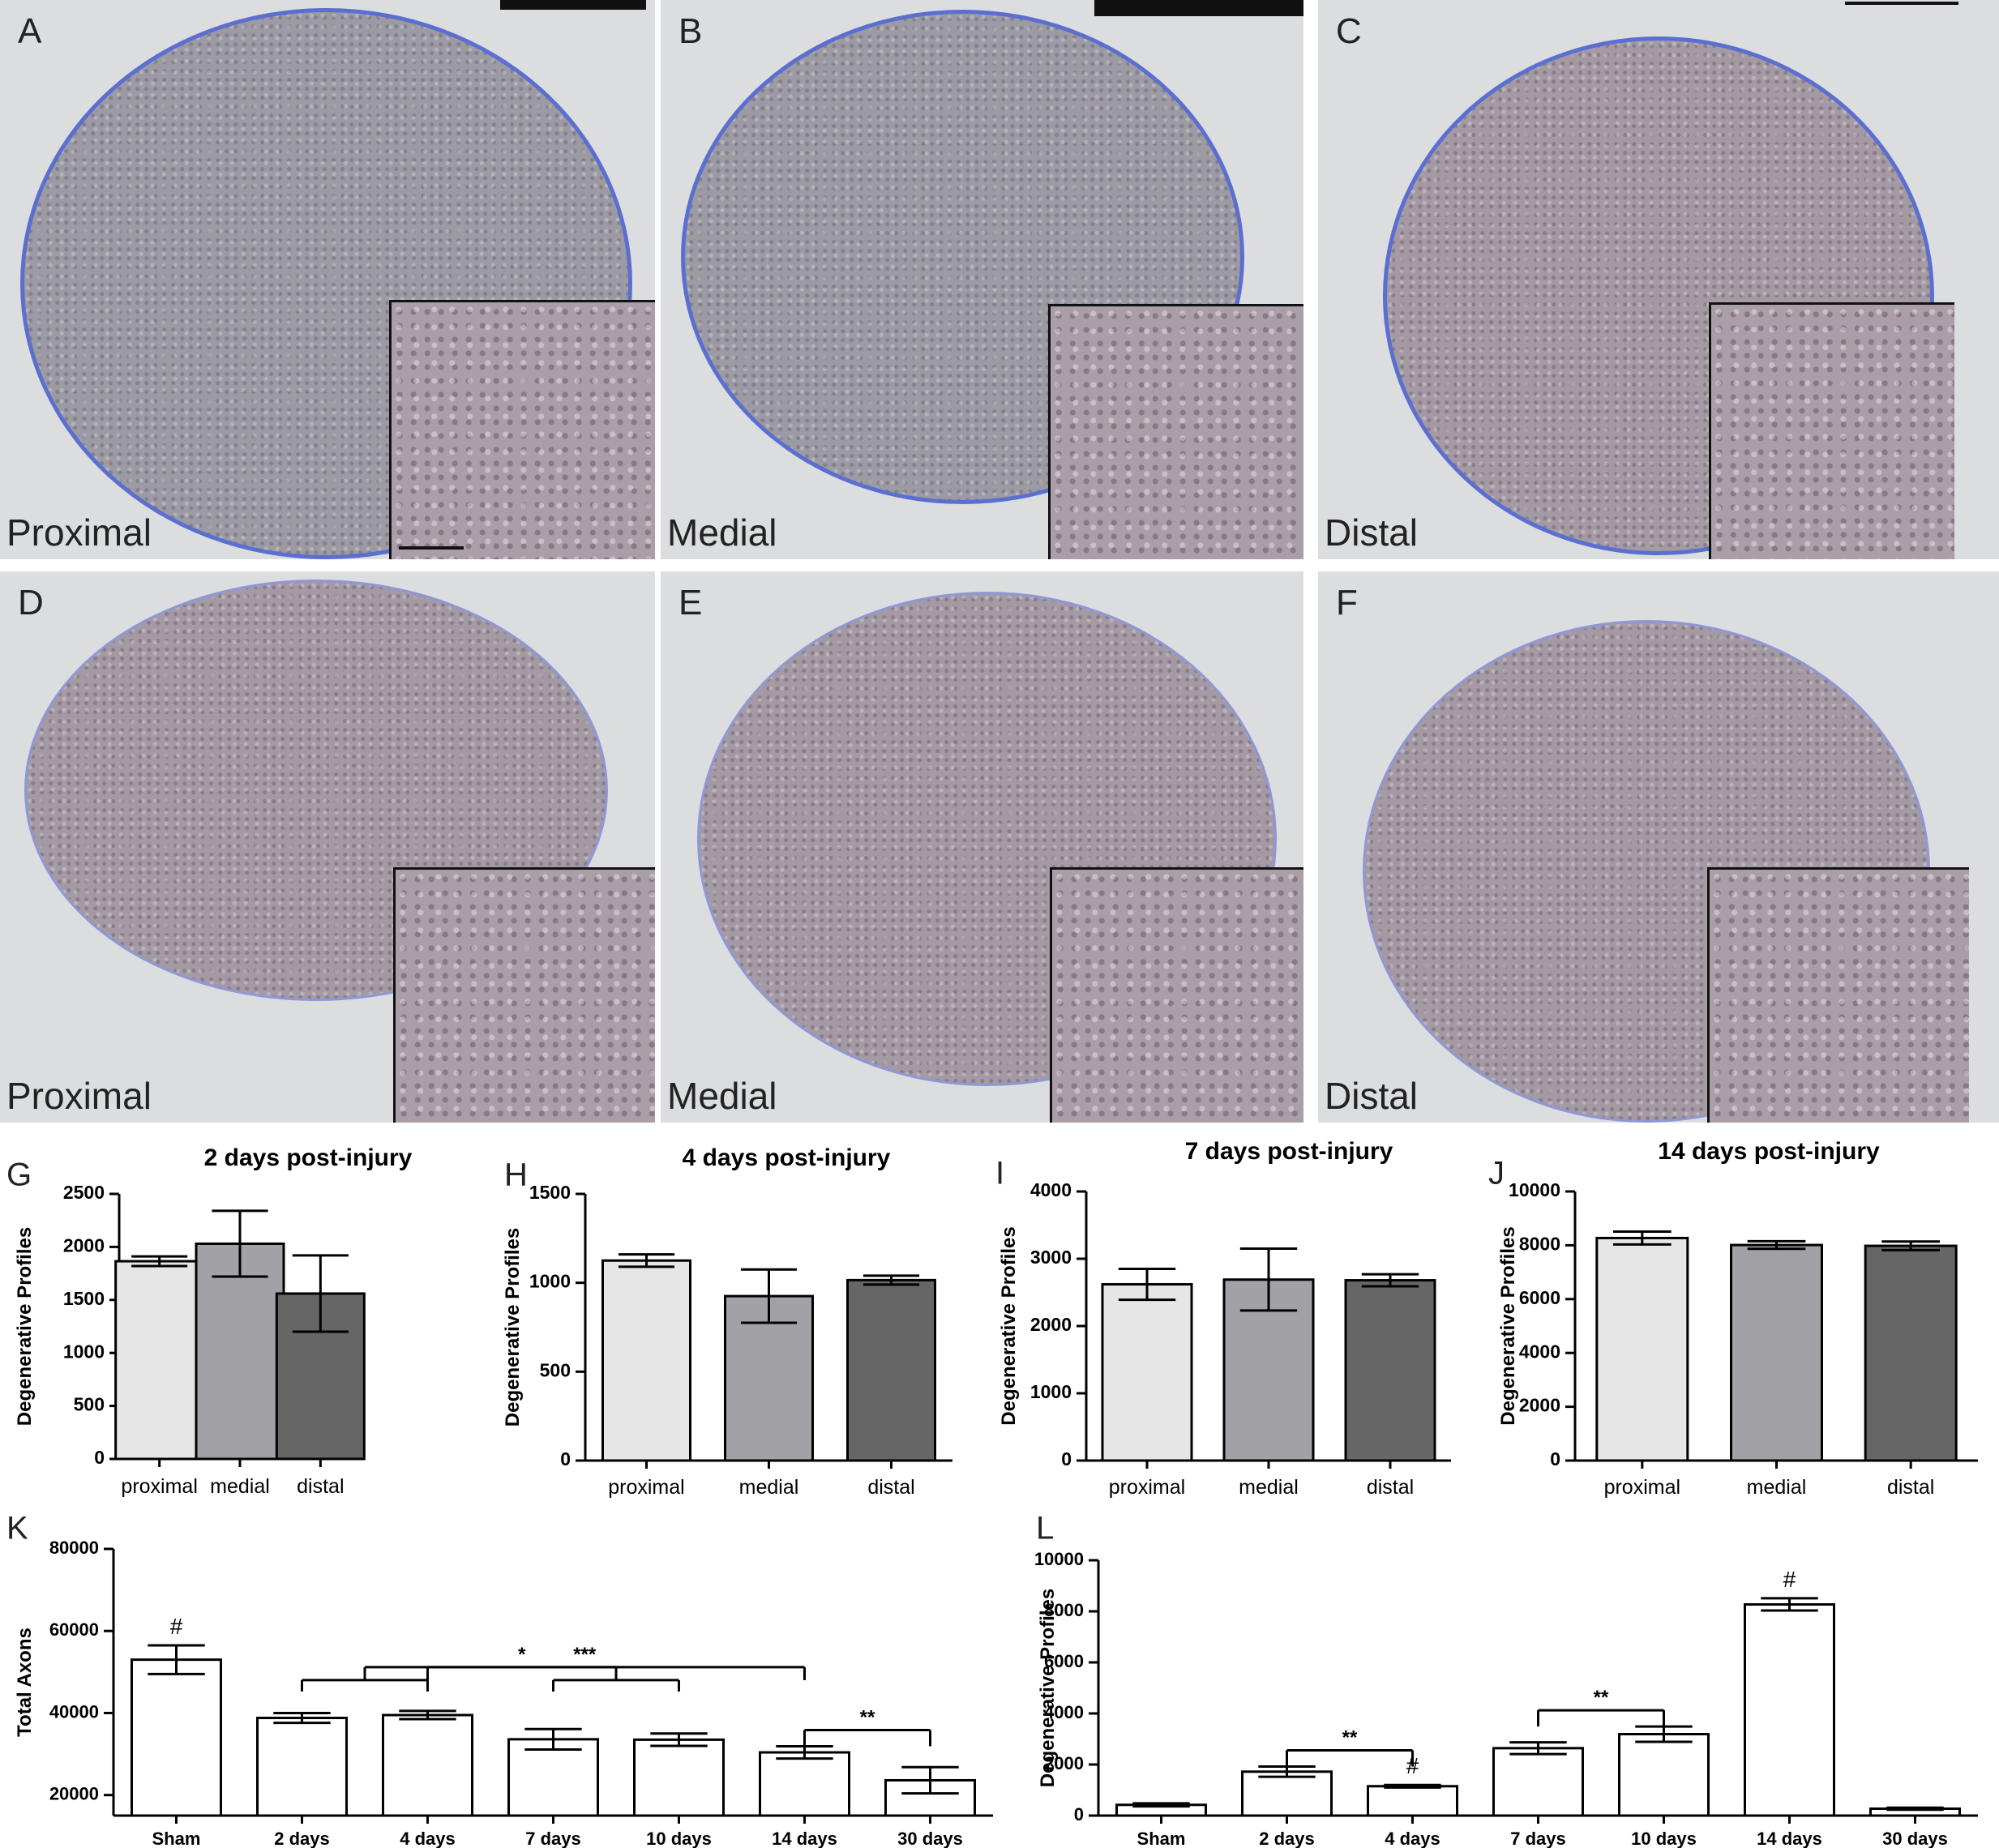 This screenshot has height=1848, width=1999. What do you see at coordinates (1496, 1173) in the screenshot?
I see `chart-panel-letter: J` at bounding box center [1496, 1173].